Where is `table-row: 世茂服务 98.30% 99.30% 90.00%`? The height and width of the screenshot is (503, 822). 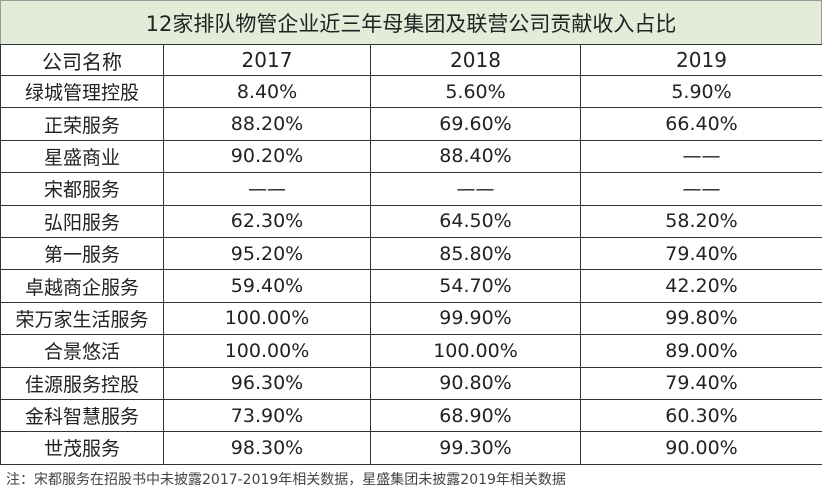
table-row: 世茂服务 98.30% 99.30% 90.00% is located at coordinates (411, 448).